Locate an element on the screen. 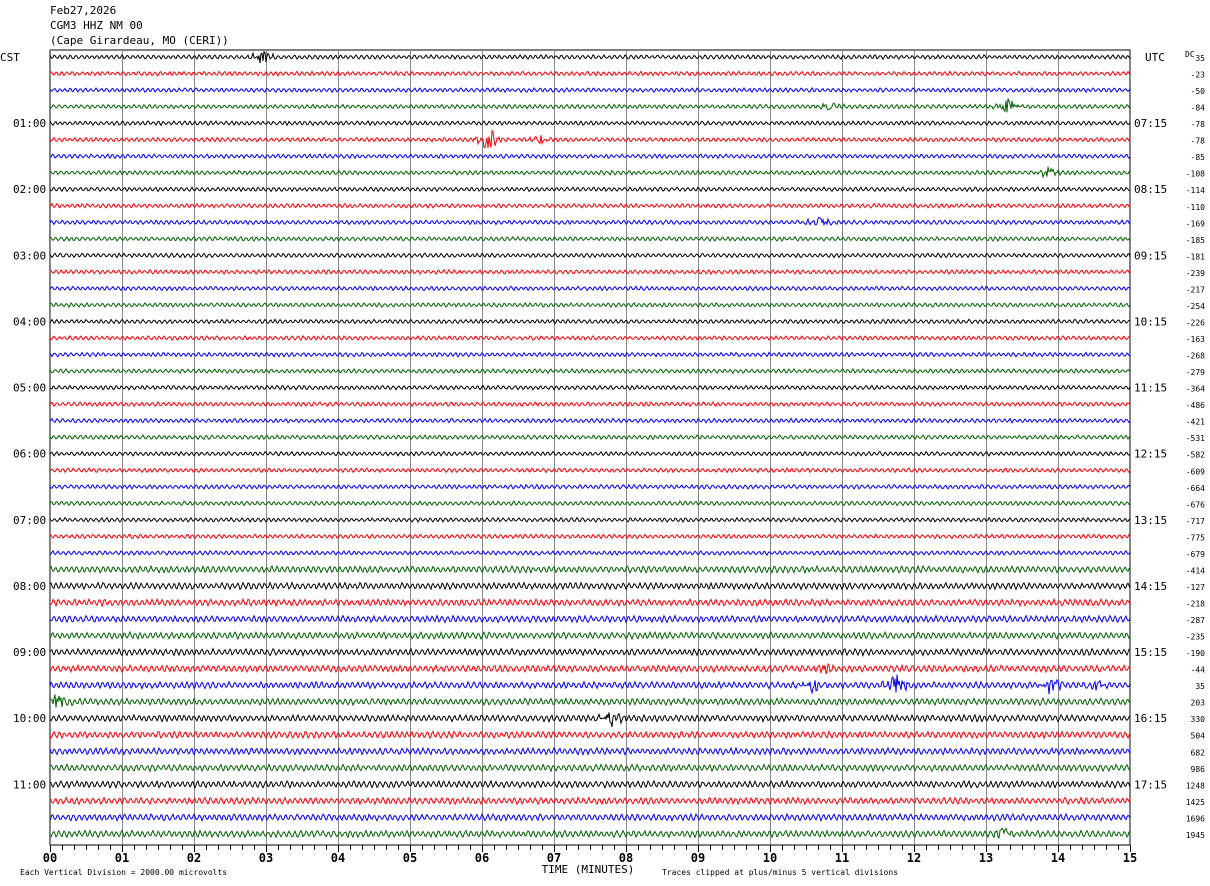 Image resolution: width=1210 pixels, height=886 pixels. dc-offset-label: -217 is located at coordinates (1195, 289).